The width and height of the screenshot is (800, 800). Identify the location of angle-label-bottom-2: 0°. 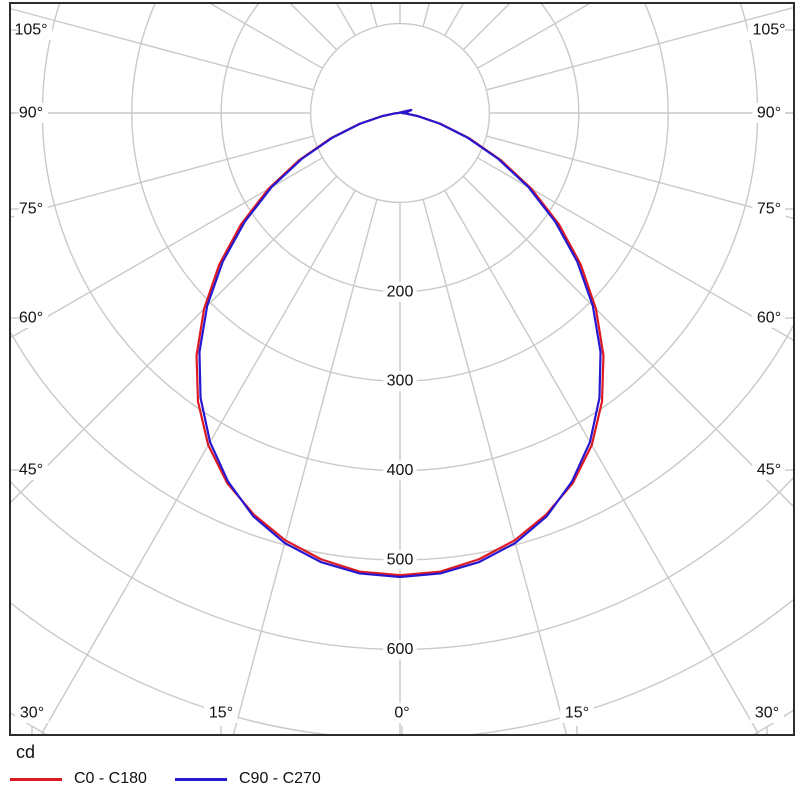
(401, 713).